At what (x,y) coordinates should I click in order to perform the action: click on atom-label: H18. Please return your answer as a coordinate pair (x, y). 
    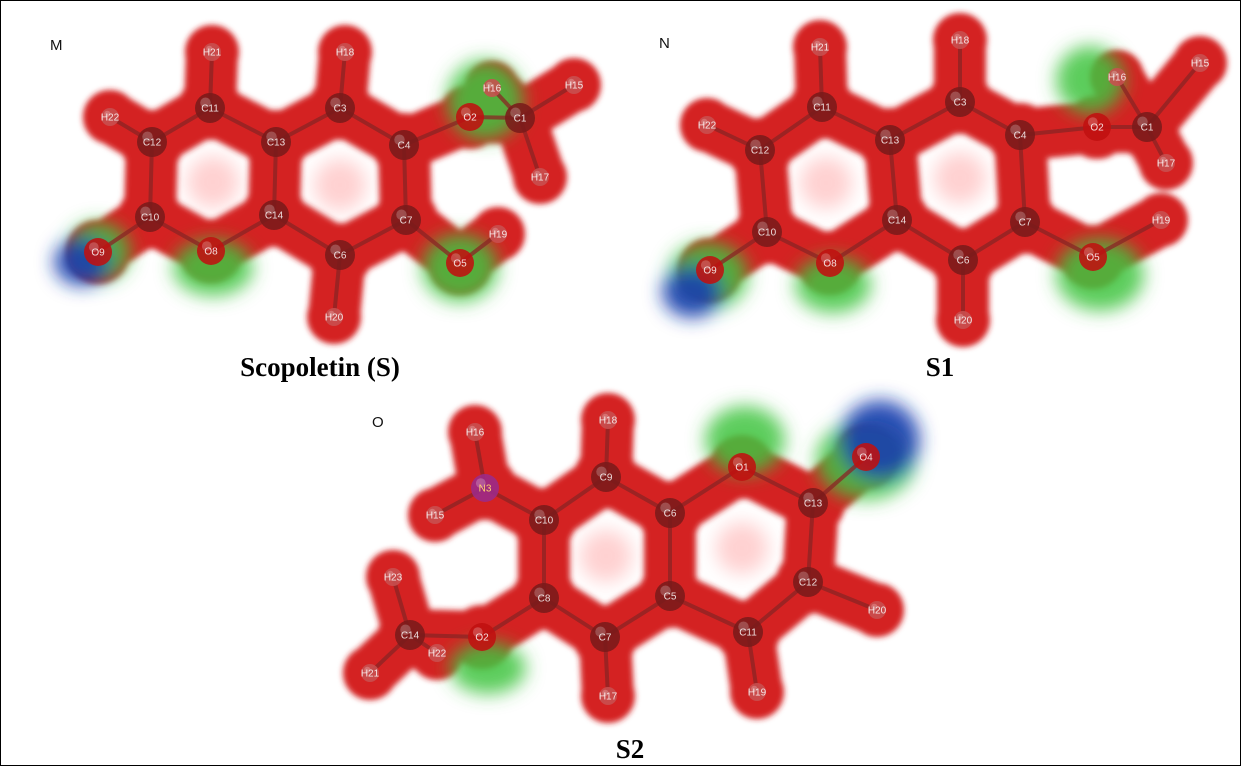
    Looking at the image, I should click on (960, 41).